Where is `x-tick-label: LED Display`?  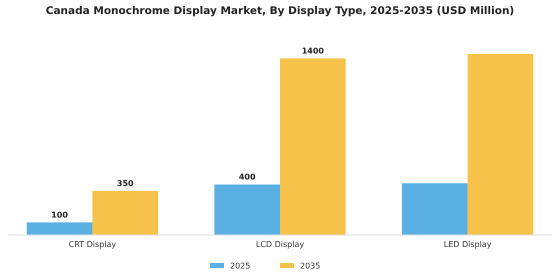
x-tick-label: LED Display is located at coordinates (468, 244).